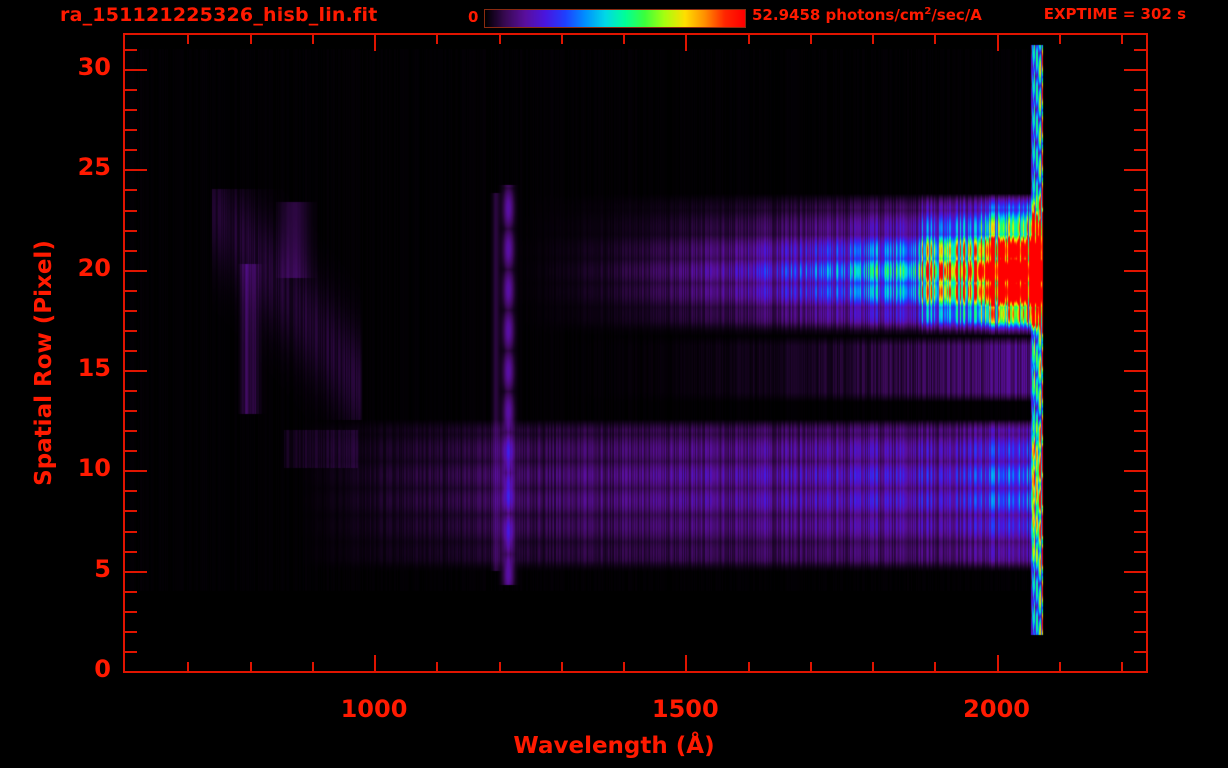  What do you see at coordinates (94, 167) in the screenshot?
I see `y-tick-label: 25` at bounding box center [94, 167].